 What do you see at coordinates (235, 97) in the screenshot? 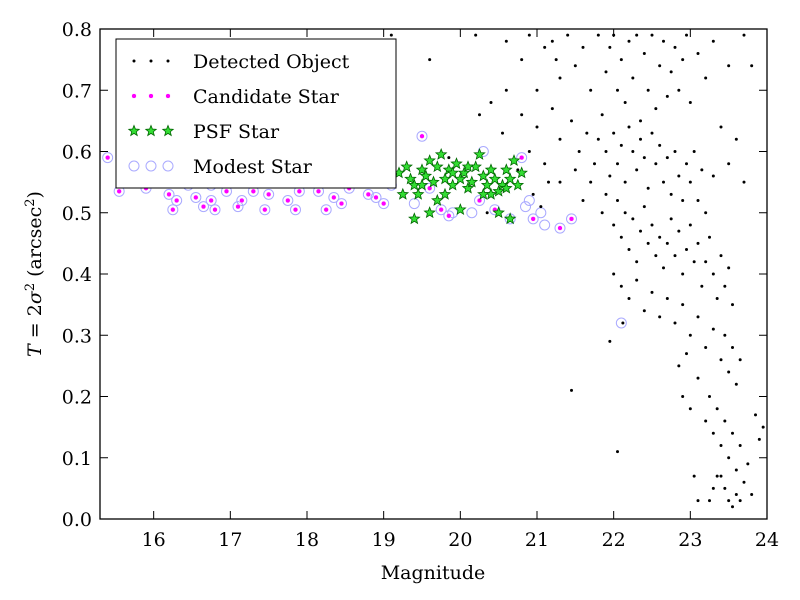
I see `legend-item-candidate-star: Candidate Star` at bounding box center [235, 97].